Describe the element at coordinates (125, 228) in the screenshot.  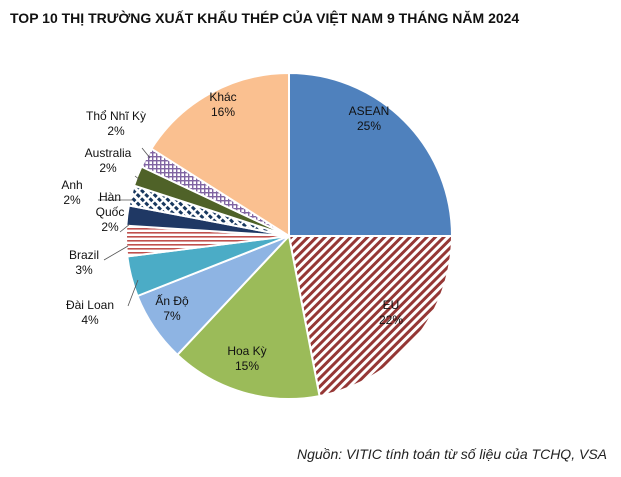
I see `leader-line-han-quoc` at that location.